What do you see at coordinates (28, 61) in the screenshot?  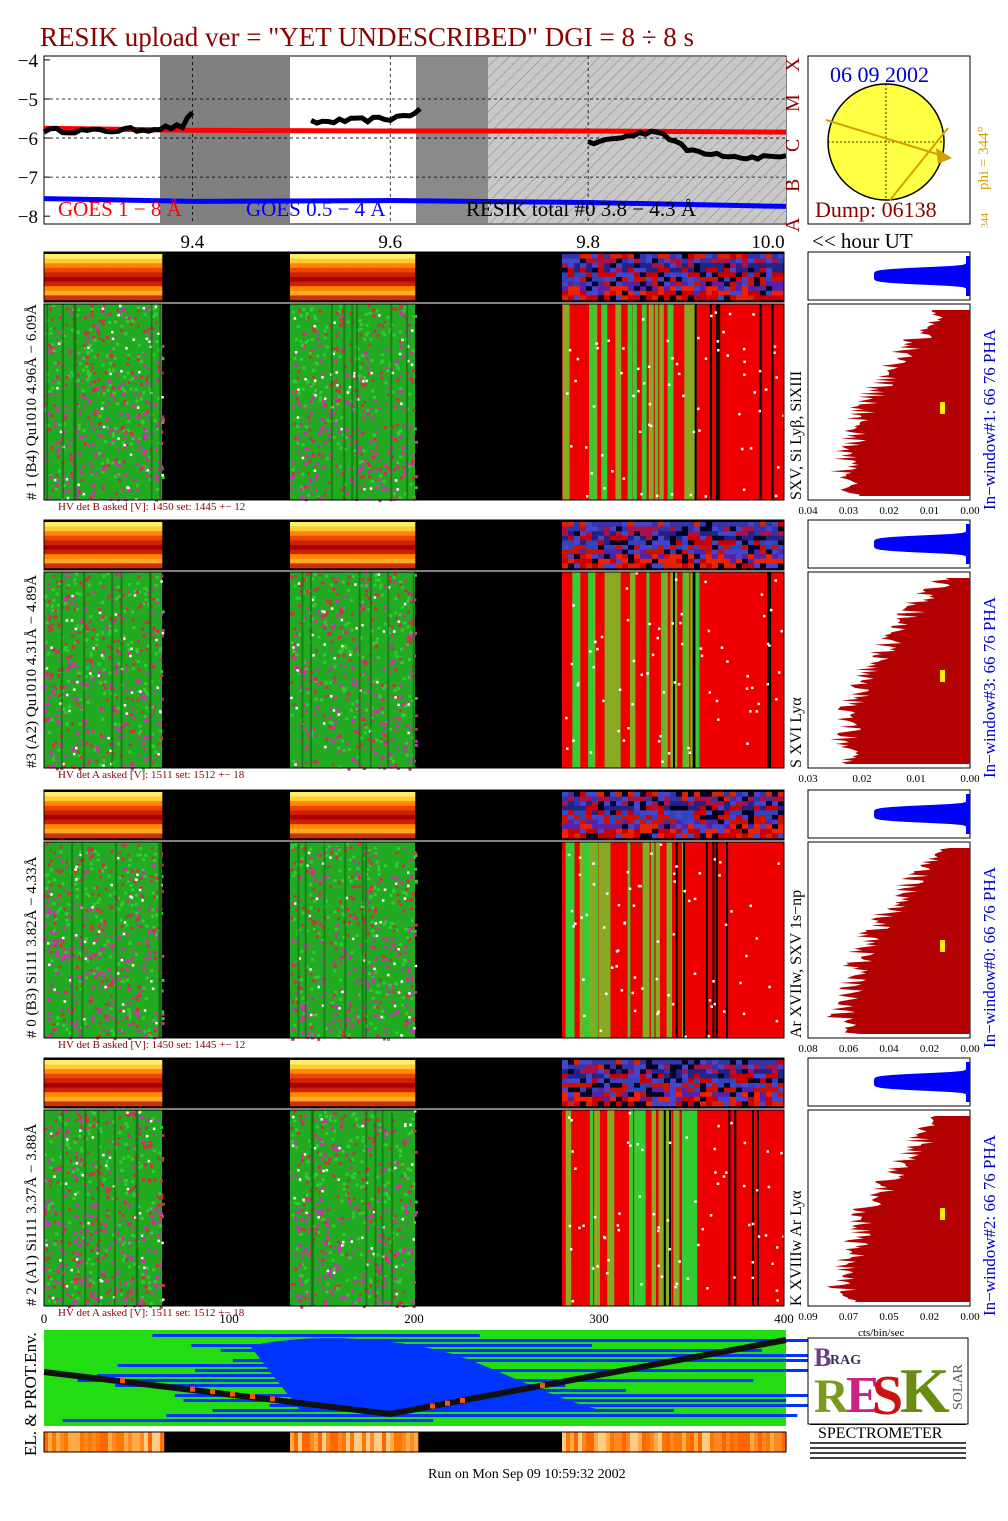 I see `y-tick-label: −4` at bounding box center [28, 61].